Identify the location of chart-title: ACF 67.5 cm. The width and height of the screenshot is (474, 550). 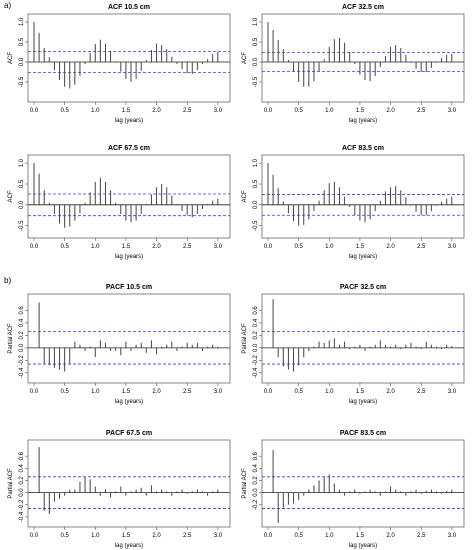
(129, 148).